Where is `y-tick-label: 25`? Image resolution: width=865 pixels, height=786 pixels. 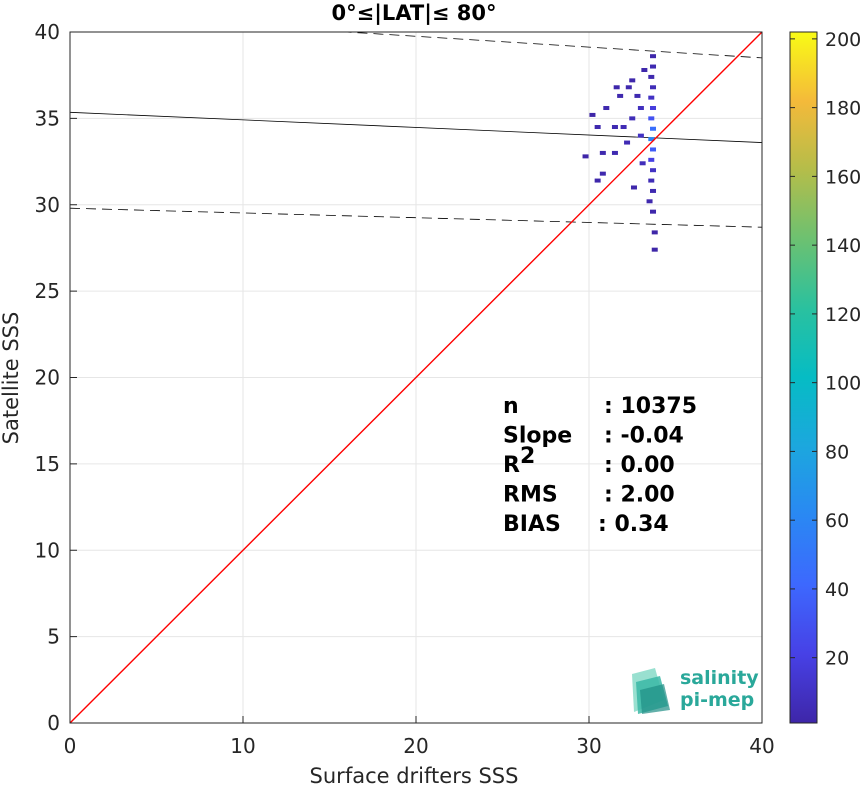 y-tick-label: 25 is located at coordinates (47, 291).